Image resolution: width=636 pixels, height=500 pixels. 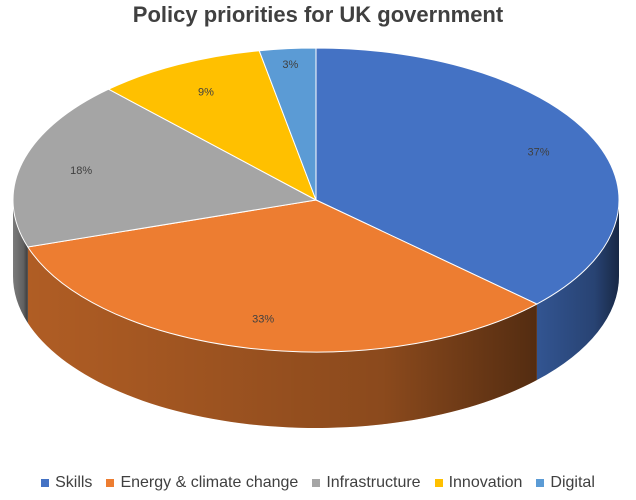 I want to click on legend-item-innovation: Innovation, so click(x=478, y=483).